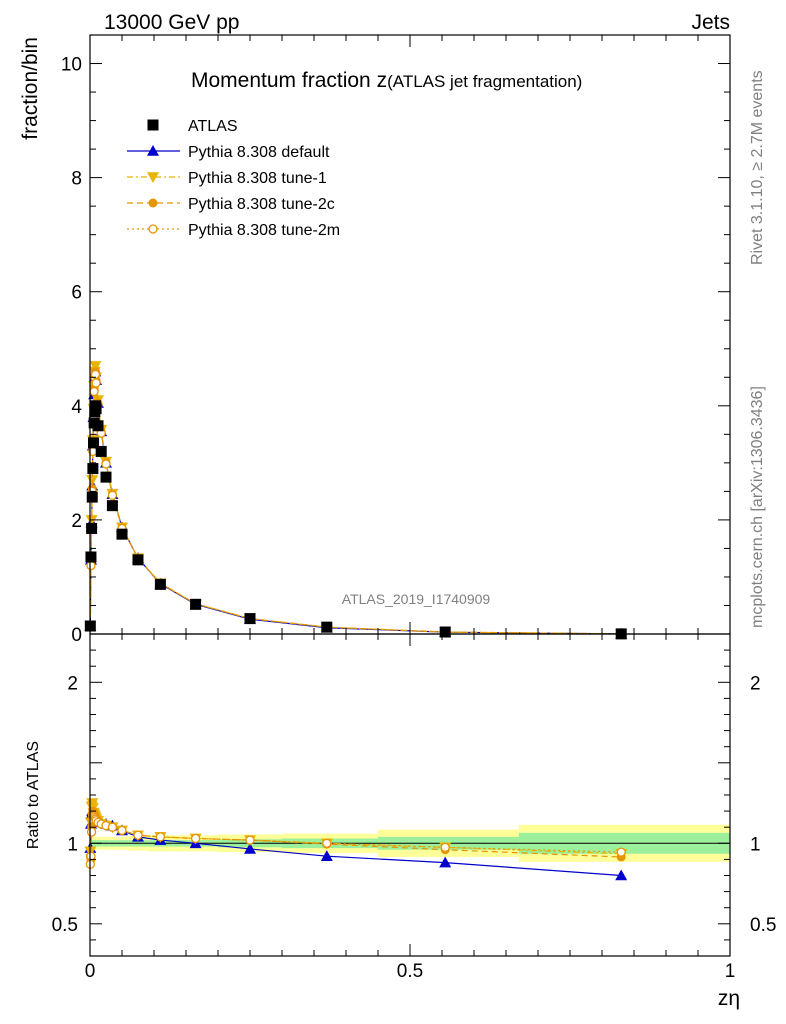 This screenshot has height=1024, width=786. What do you see at coordinates (755, 844) in the screenshot?
I see `ratio-y-tick-label-right: 1` at bounding box center [755, 844].